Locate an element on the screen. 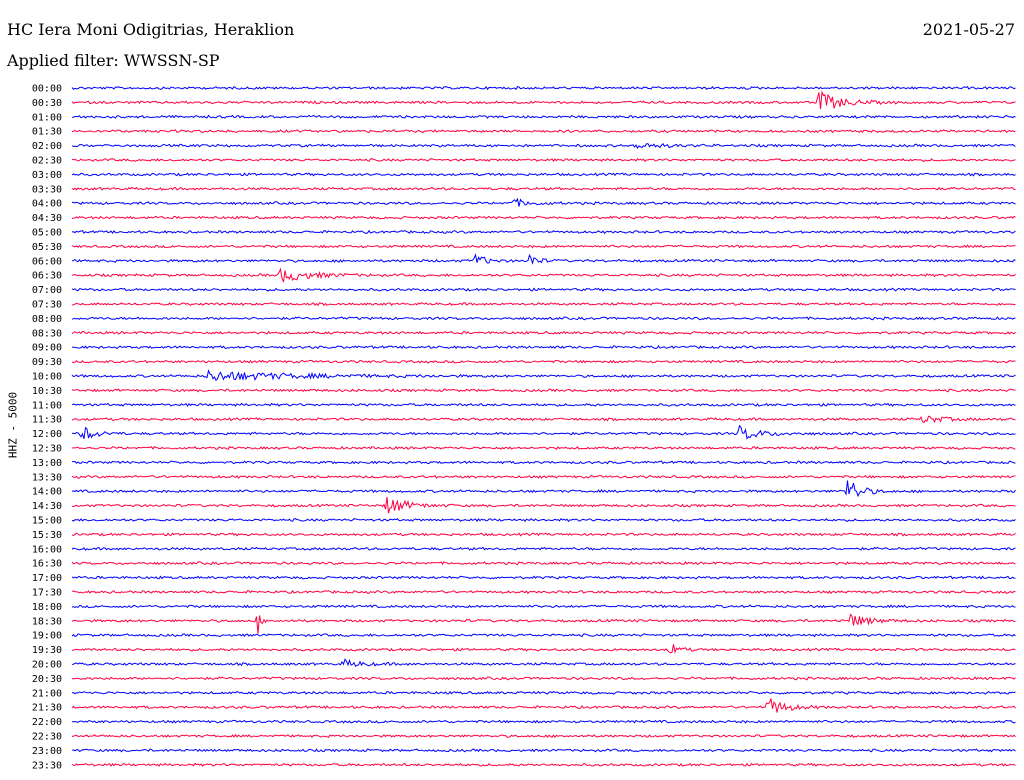  row-time-label: 00:30 is located at coordinates (47, 103).